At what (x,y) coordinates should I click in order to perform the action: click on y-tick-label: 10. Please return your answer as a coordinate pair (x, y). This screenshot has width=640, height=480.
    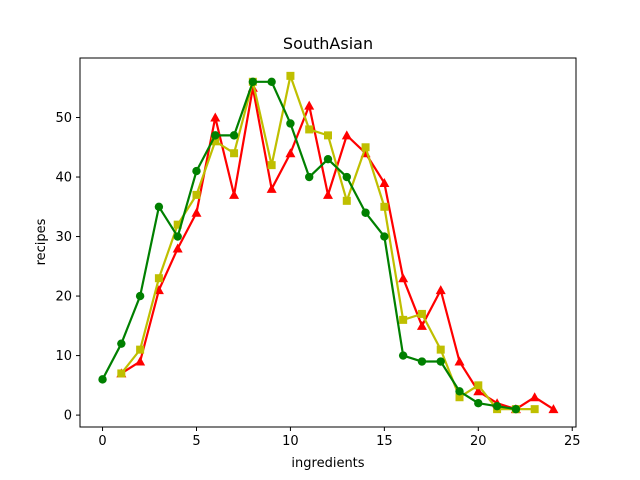
    Looking at the image, I should click on (63, 356).